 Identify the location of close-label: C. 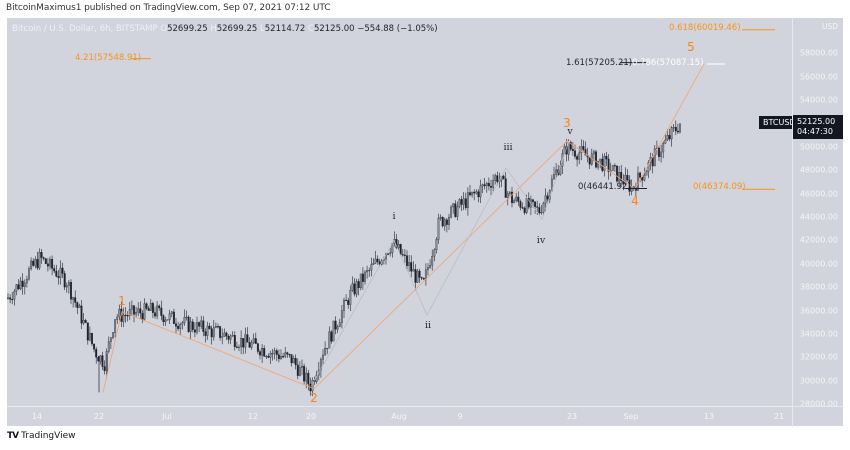
(311, 29).